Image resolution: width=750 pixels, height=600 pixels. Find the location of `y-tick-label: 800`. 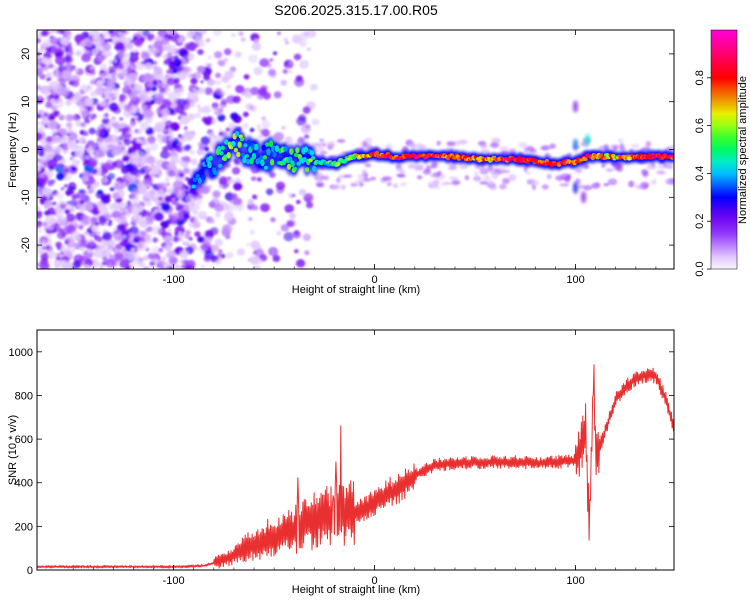

y-tick-label: 800 is located at coordinates (24, 396).